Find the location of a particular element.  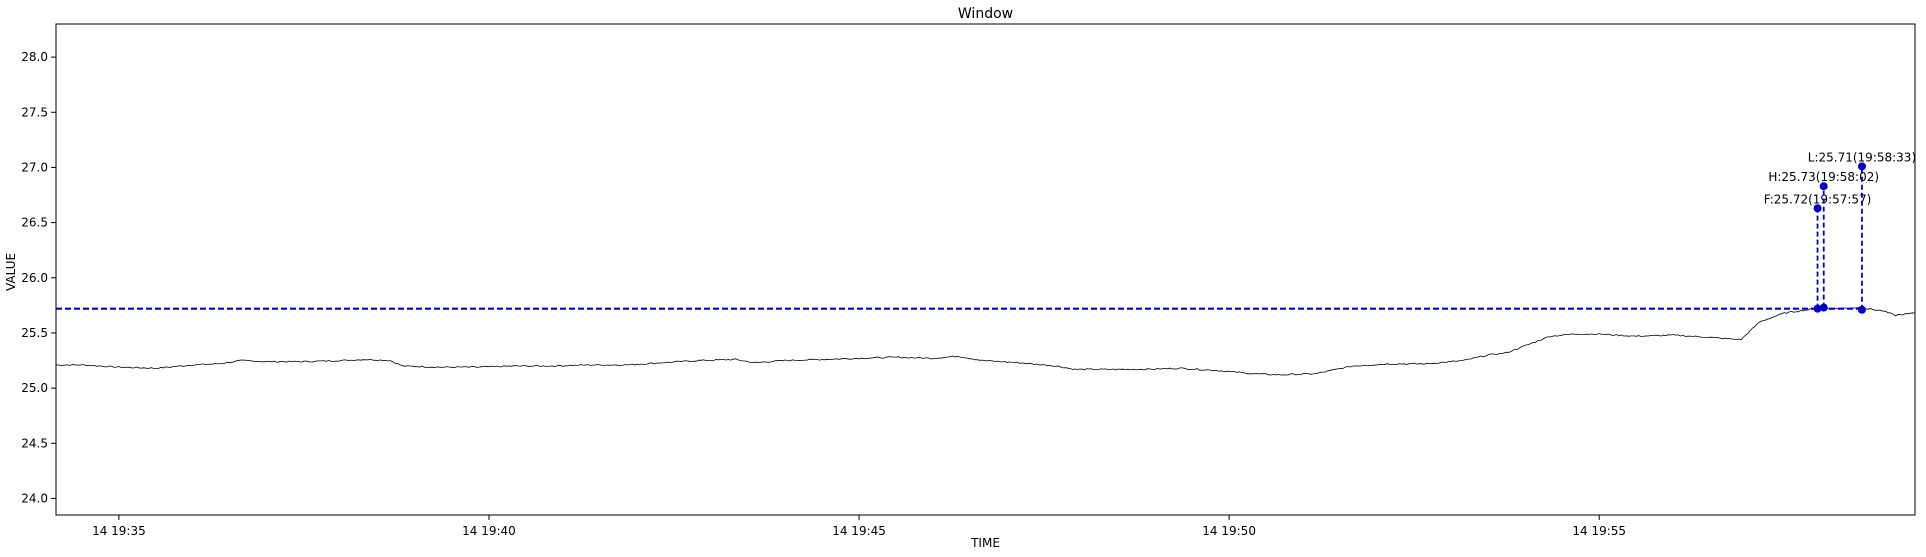

annotation-label: L:25.71(19:58:33) is located at coordinates (1862, 157).